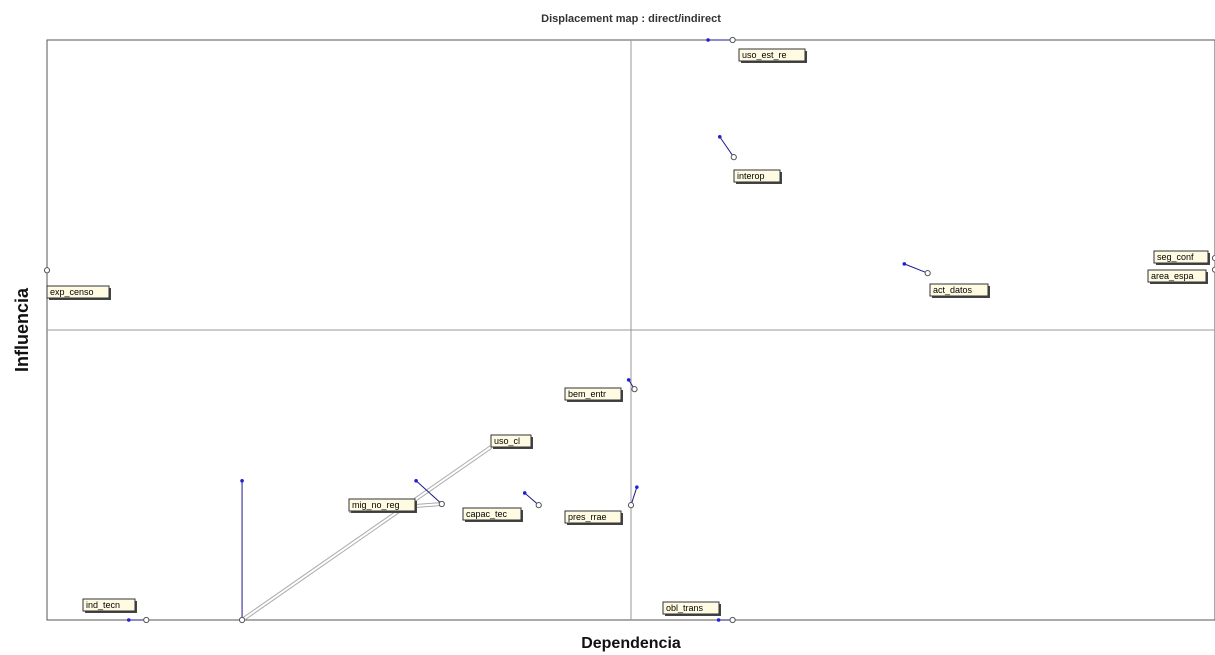  I want to click on point-label: area_espa, so click(1172, 276).